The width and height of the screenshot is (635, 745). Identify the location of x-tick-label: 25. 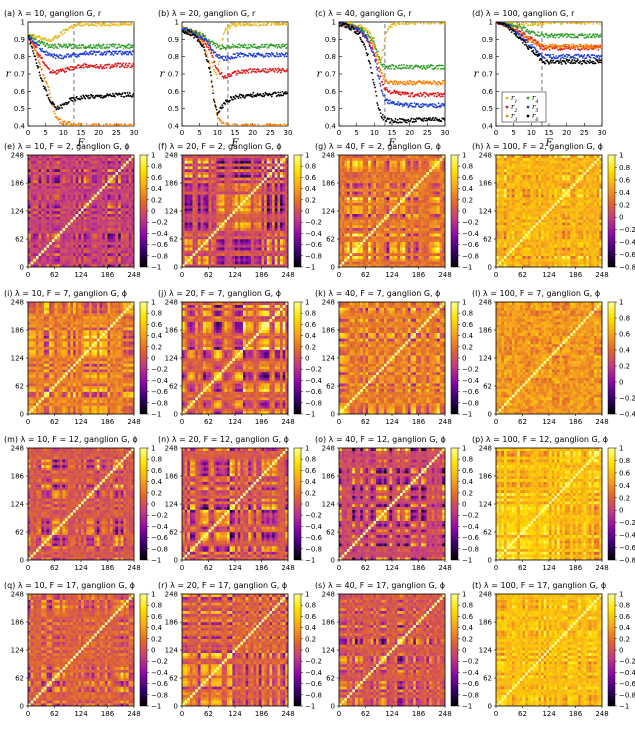
(116, 133).